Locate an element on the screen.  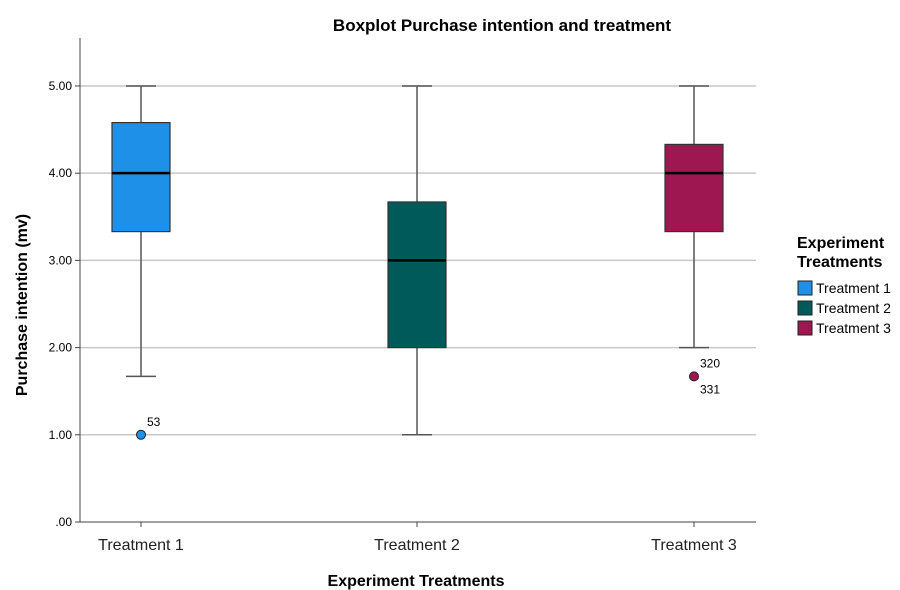
box-group-3: 320 331 is located at coordinates (694, 240).